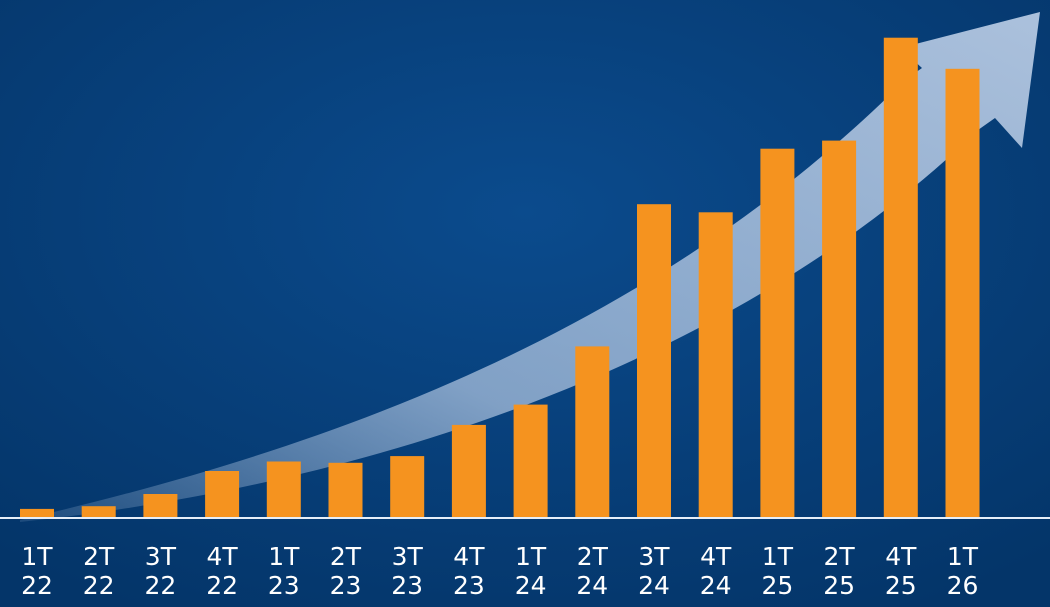  I want to click on x-tick-label-13: 2T 25, so click(839, 571).